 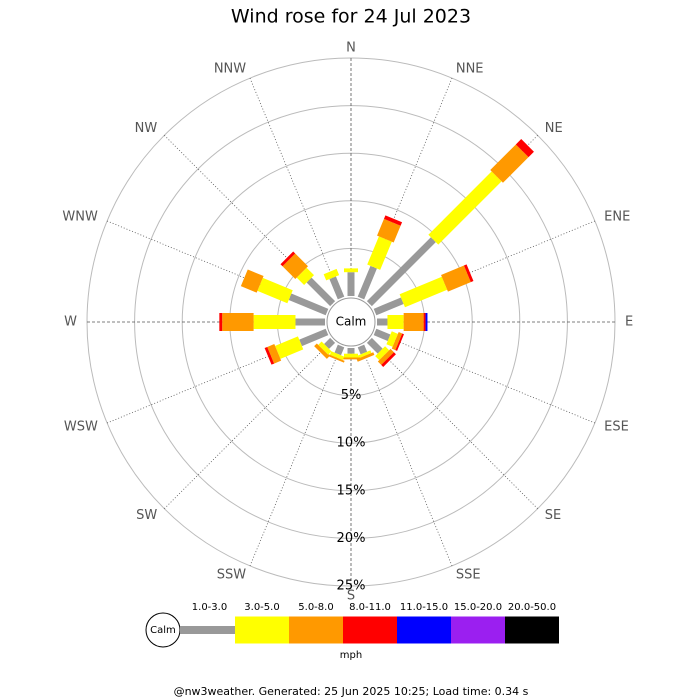 I want to click on chart-title: Wind rose for 24 Jul 2023, so click(x=351, y=17).